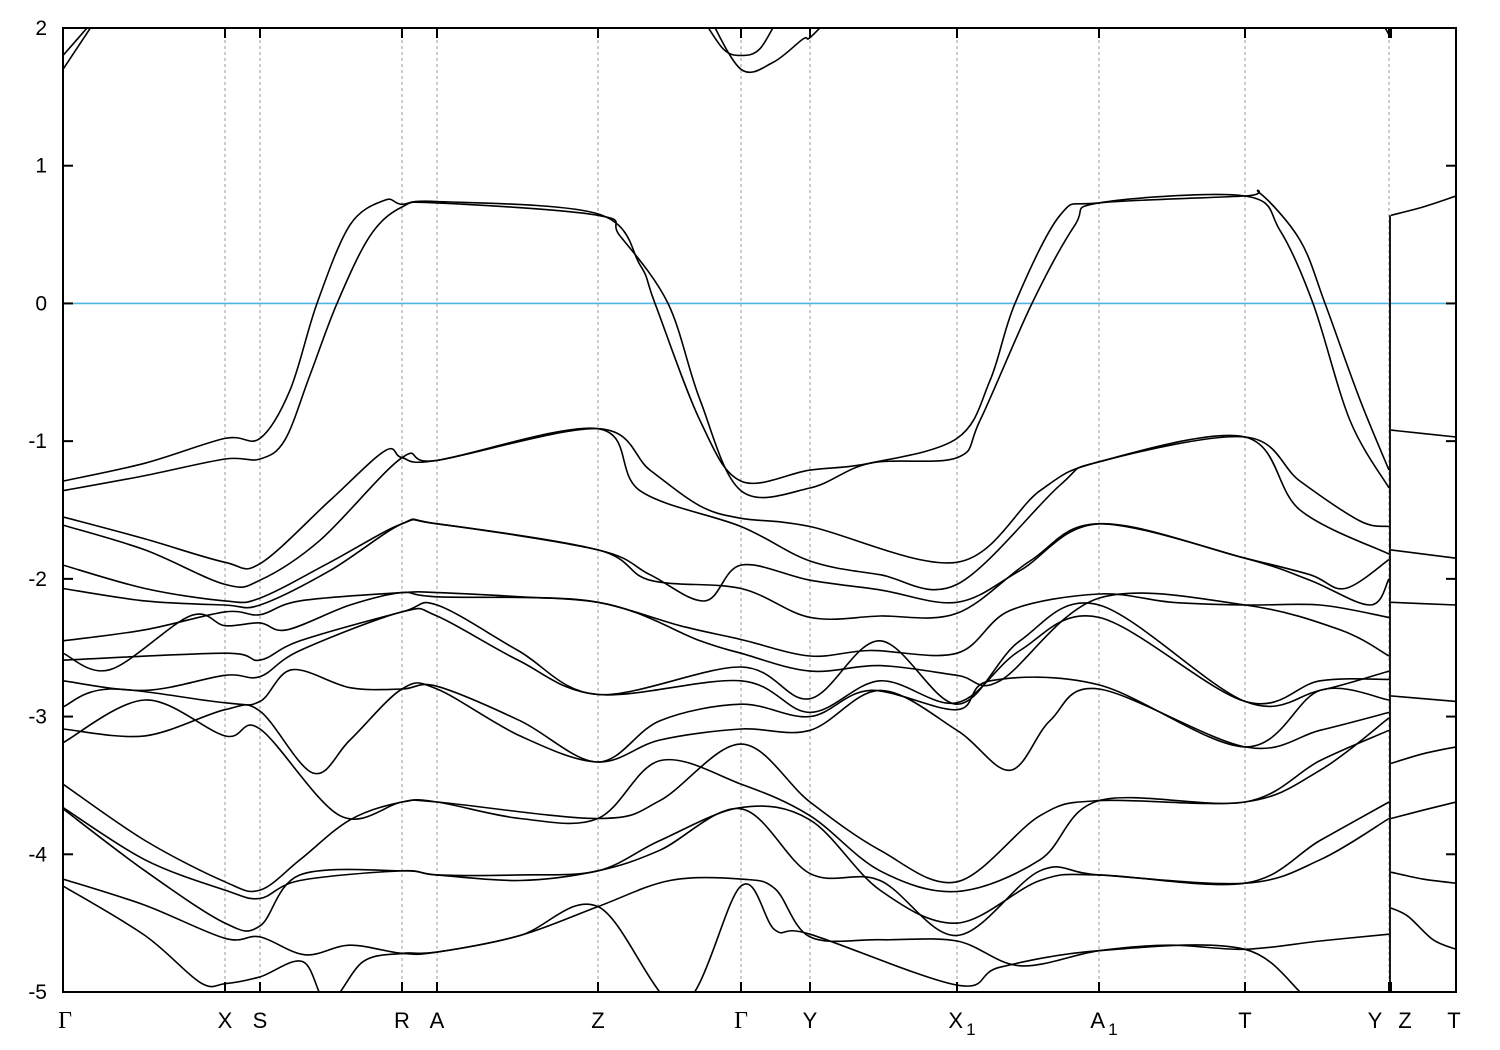  What do you see at coordinates (37, 717) in the screenshot?
I see `y-tick-label: -3` at bounding box center [37, 717].